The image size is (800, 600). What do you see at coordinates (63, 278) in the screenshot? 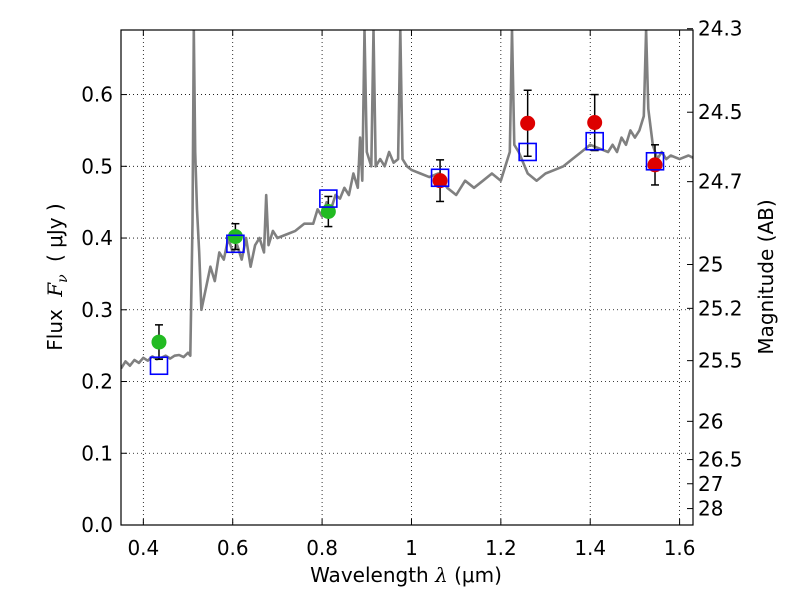
I see `y-label-subscript: ν` at bounding box center [63, 278].